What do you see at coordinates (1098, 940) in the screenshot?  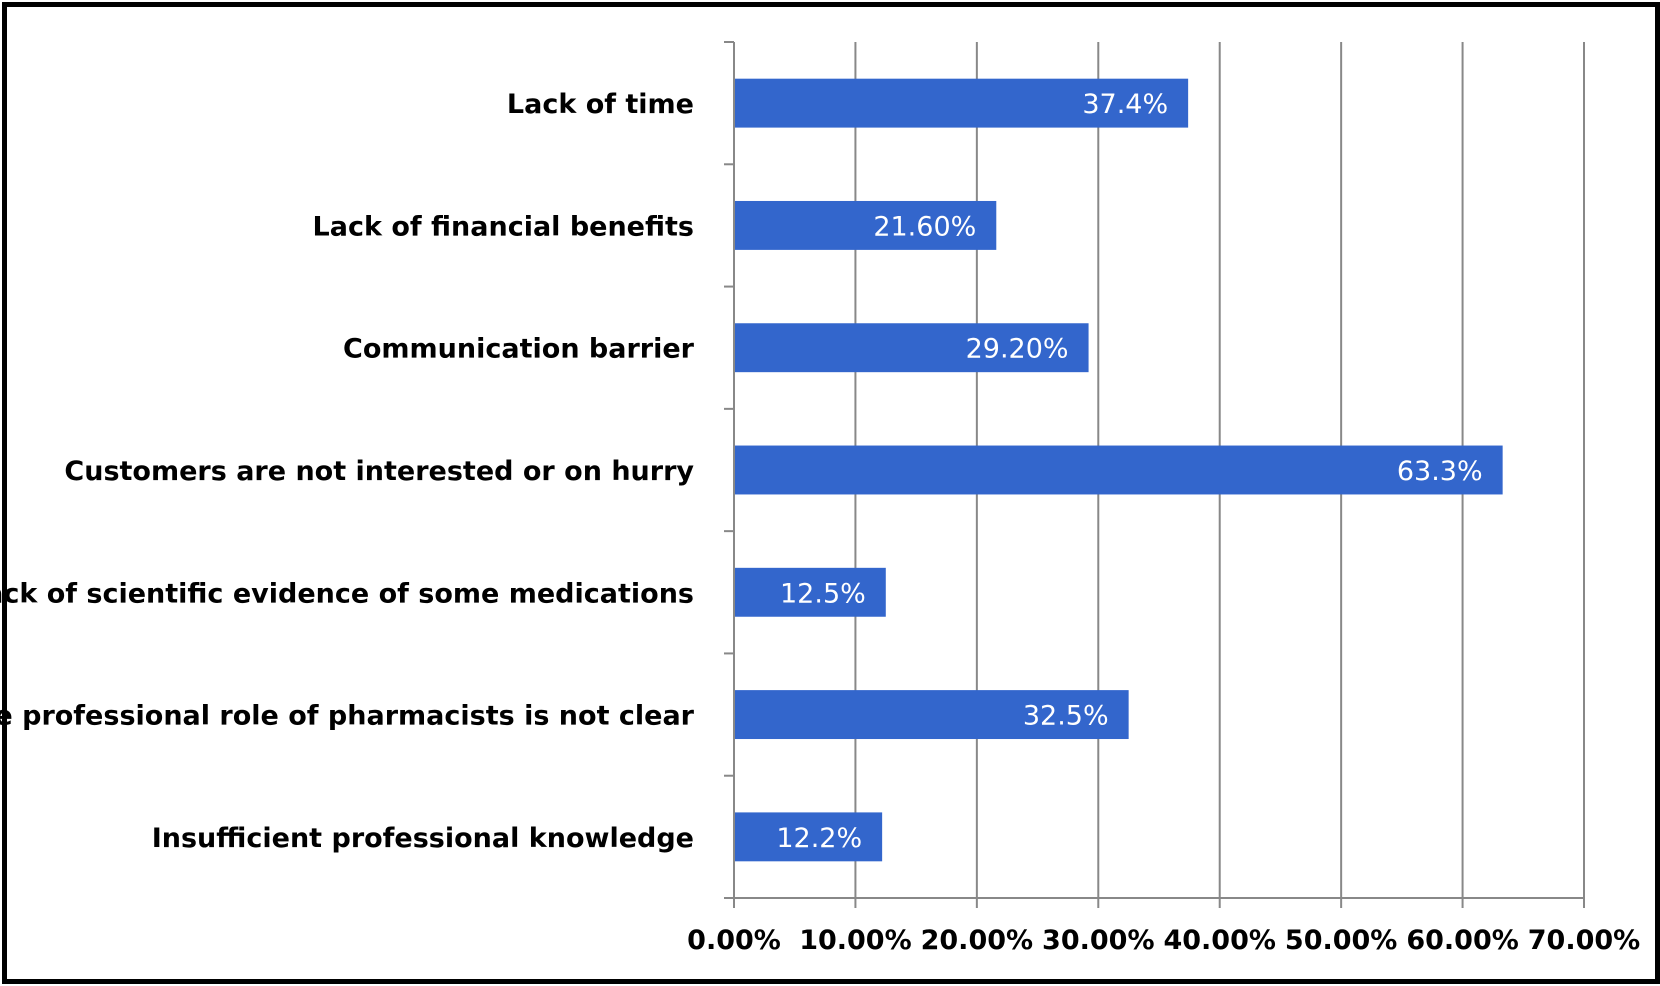 I see `x-tick-label: 30.00%` at bounding box center [1098, 940].